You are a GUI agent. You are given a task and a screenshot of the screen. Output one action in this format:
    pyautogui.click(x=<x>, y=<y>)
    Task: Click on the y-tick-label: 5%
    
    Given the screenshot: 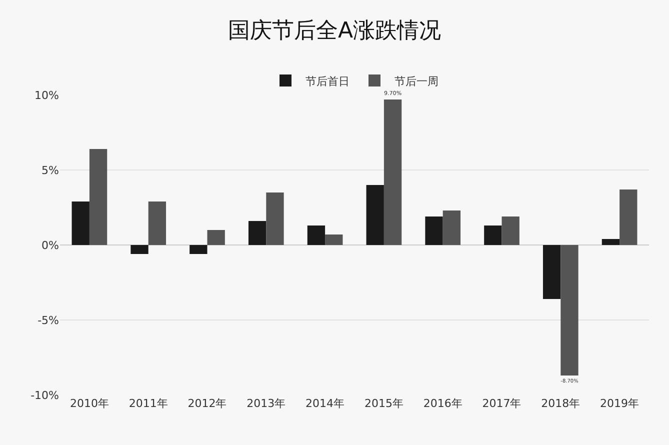 What is the action you would take?
    pyautogui.click(x=50, y=170)
    